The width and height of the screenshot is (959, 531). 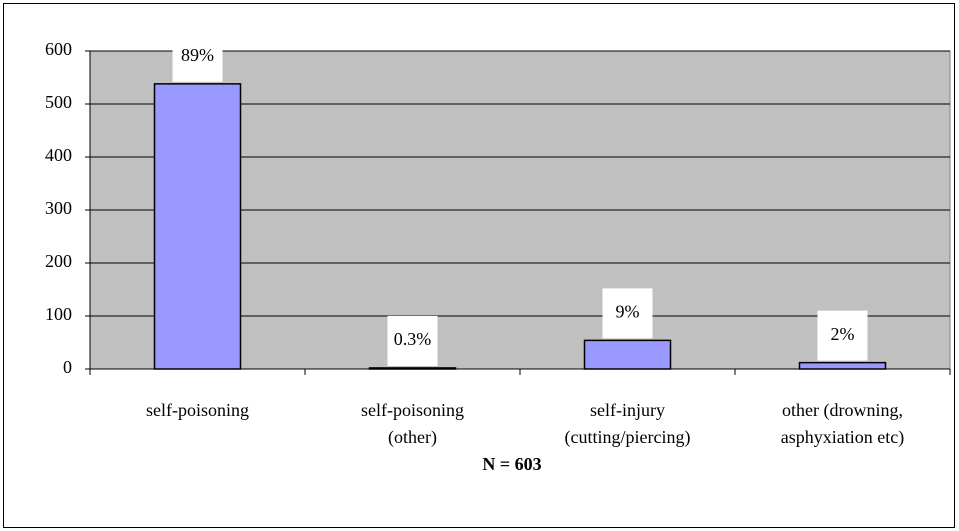 I want to click on x-tick-label: other (drowning, asphyxiation etc), so click(x=842, y=423).